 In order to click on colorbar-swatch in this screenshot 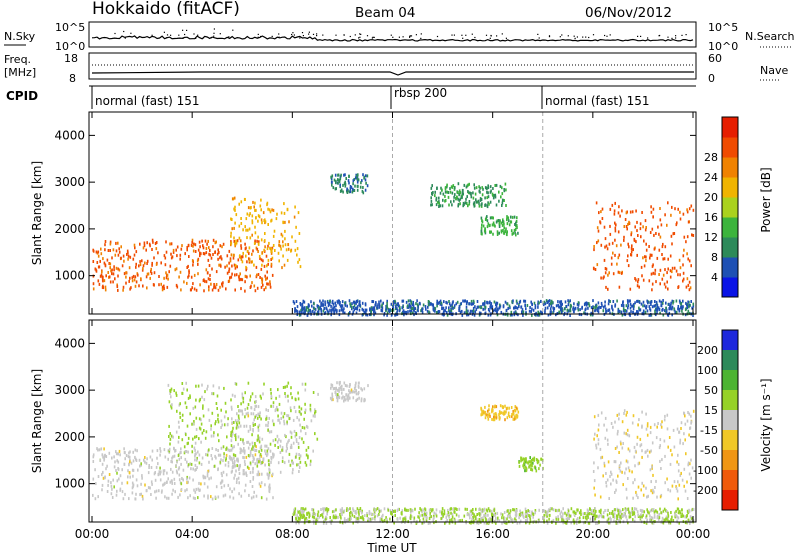, I will do `click(730, 287)`.